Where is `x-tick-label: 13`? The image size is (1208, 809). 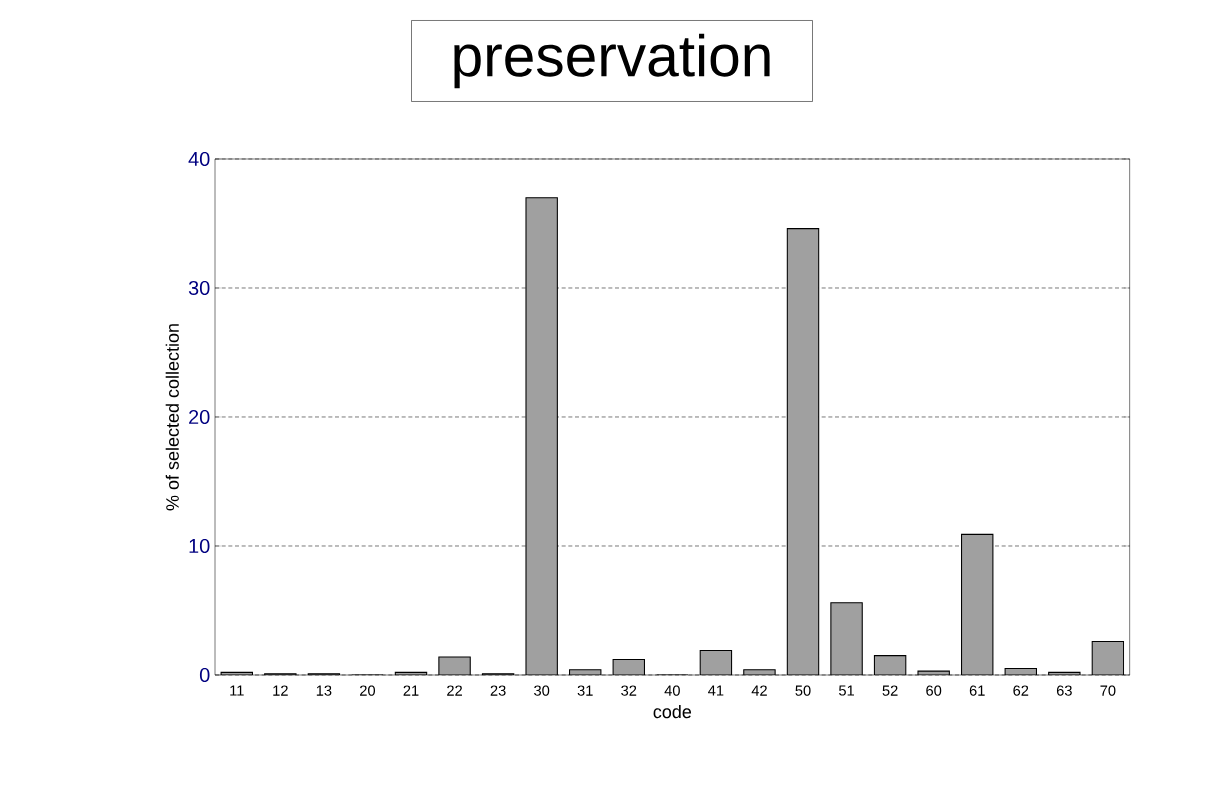
x-tick-label: 13 is located at coordinates (324, 690).